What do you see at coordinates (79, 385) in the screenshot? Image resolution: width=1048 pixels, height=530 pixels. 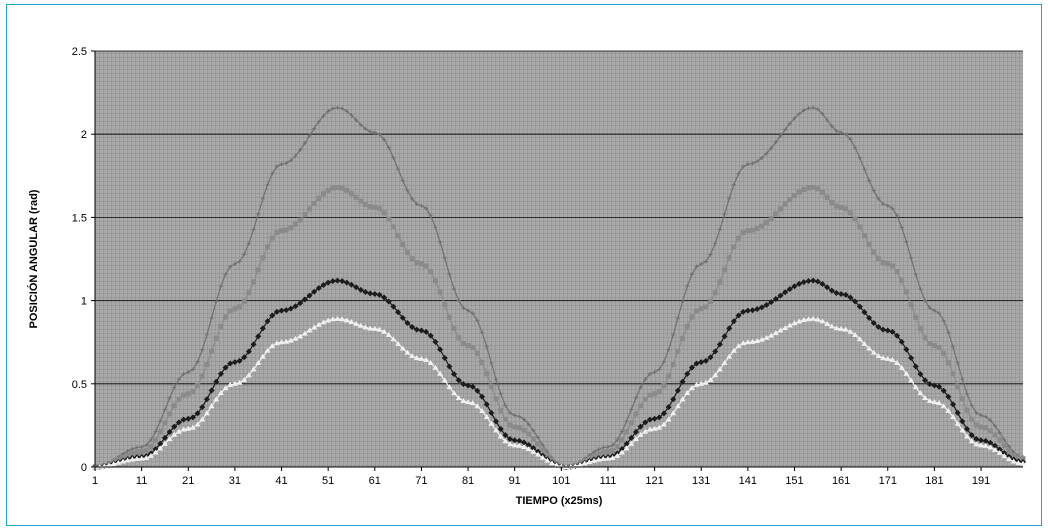 I see `y-tick-label: 0.5` at bounding box center [79, 385].